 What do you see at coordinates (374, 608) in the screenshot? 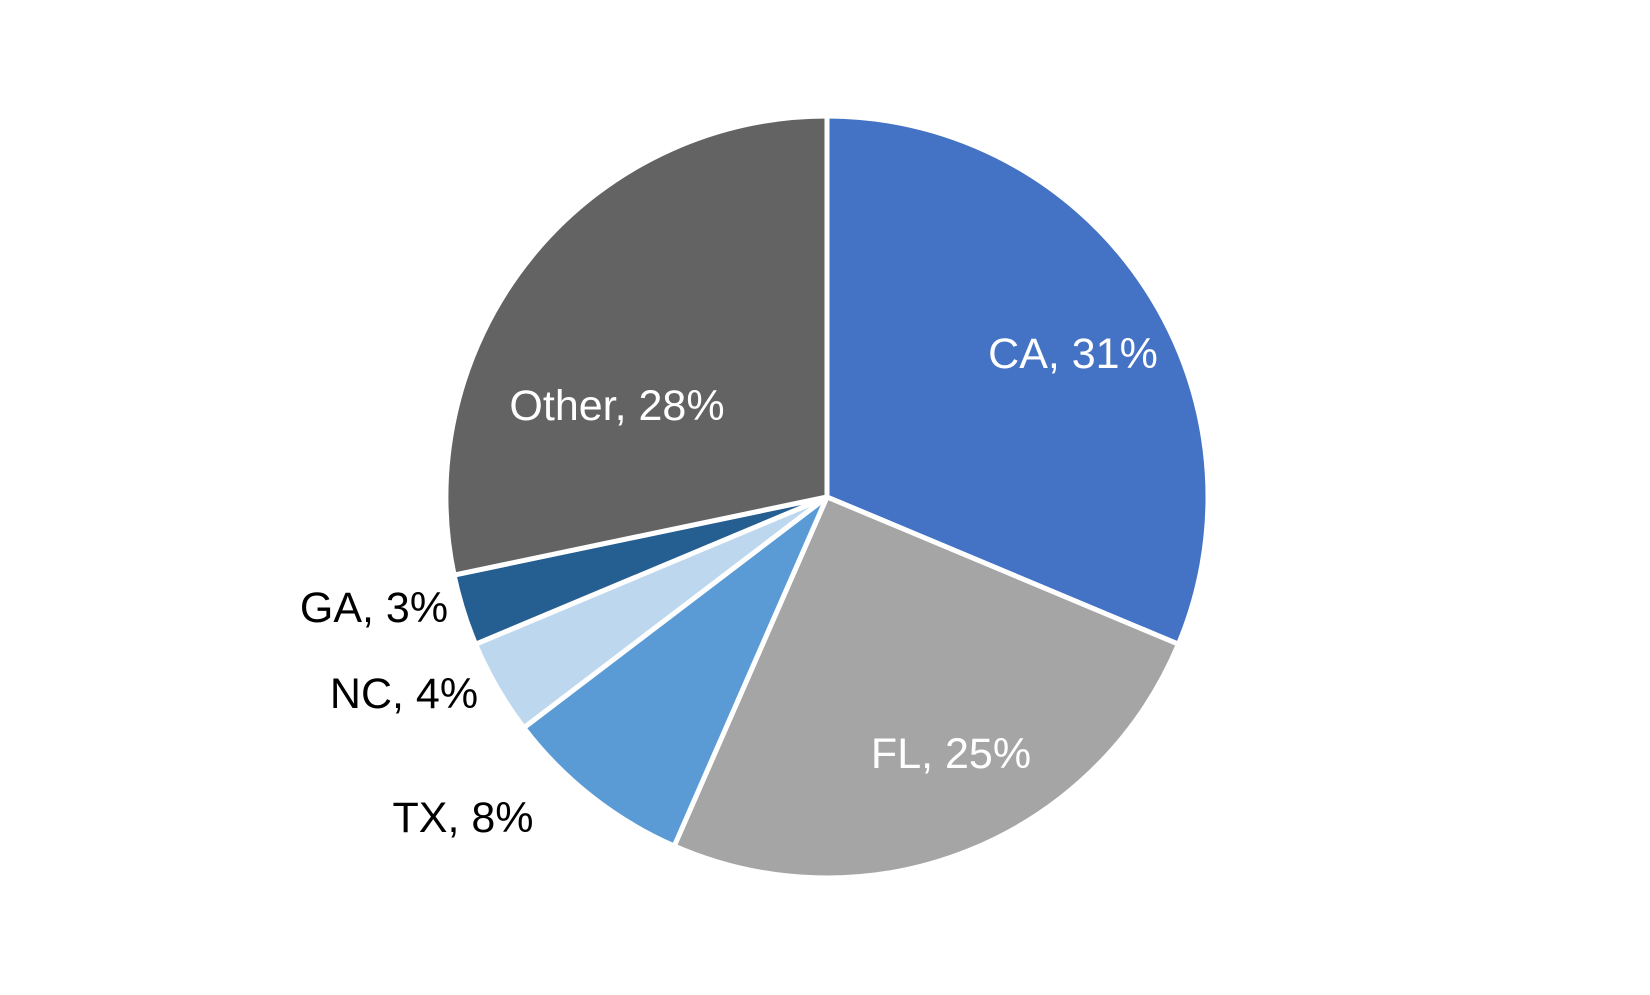
I see `data-label-ga: GA, 3%` at bounding box center [374, 608].